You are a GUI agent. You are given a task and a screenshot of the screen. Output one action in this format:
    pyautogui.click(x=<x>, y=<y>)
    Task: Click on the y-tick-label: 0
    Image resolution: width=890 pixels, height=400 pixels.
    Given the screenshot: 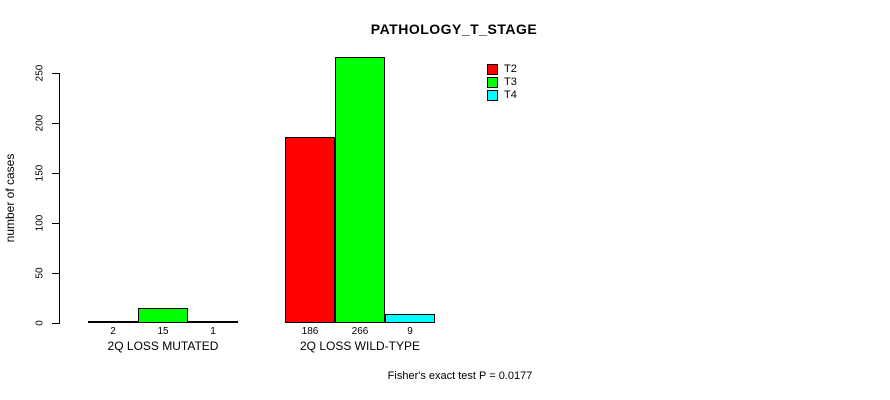 What is the action you would take?
    pyautogui.click(x=40, y=323)
    